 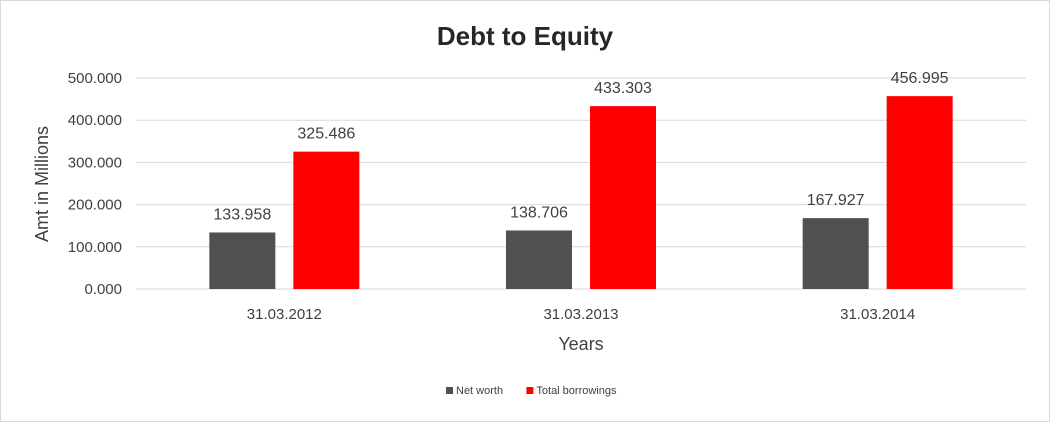 I want to click on x-tick-label: 31.03.2014, so click(x=877, y=314).